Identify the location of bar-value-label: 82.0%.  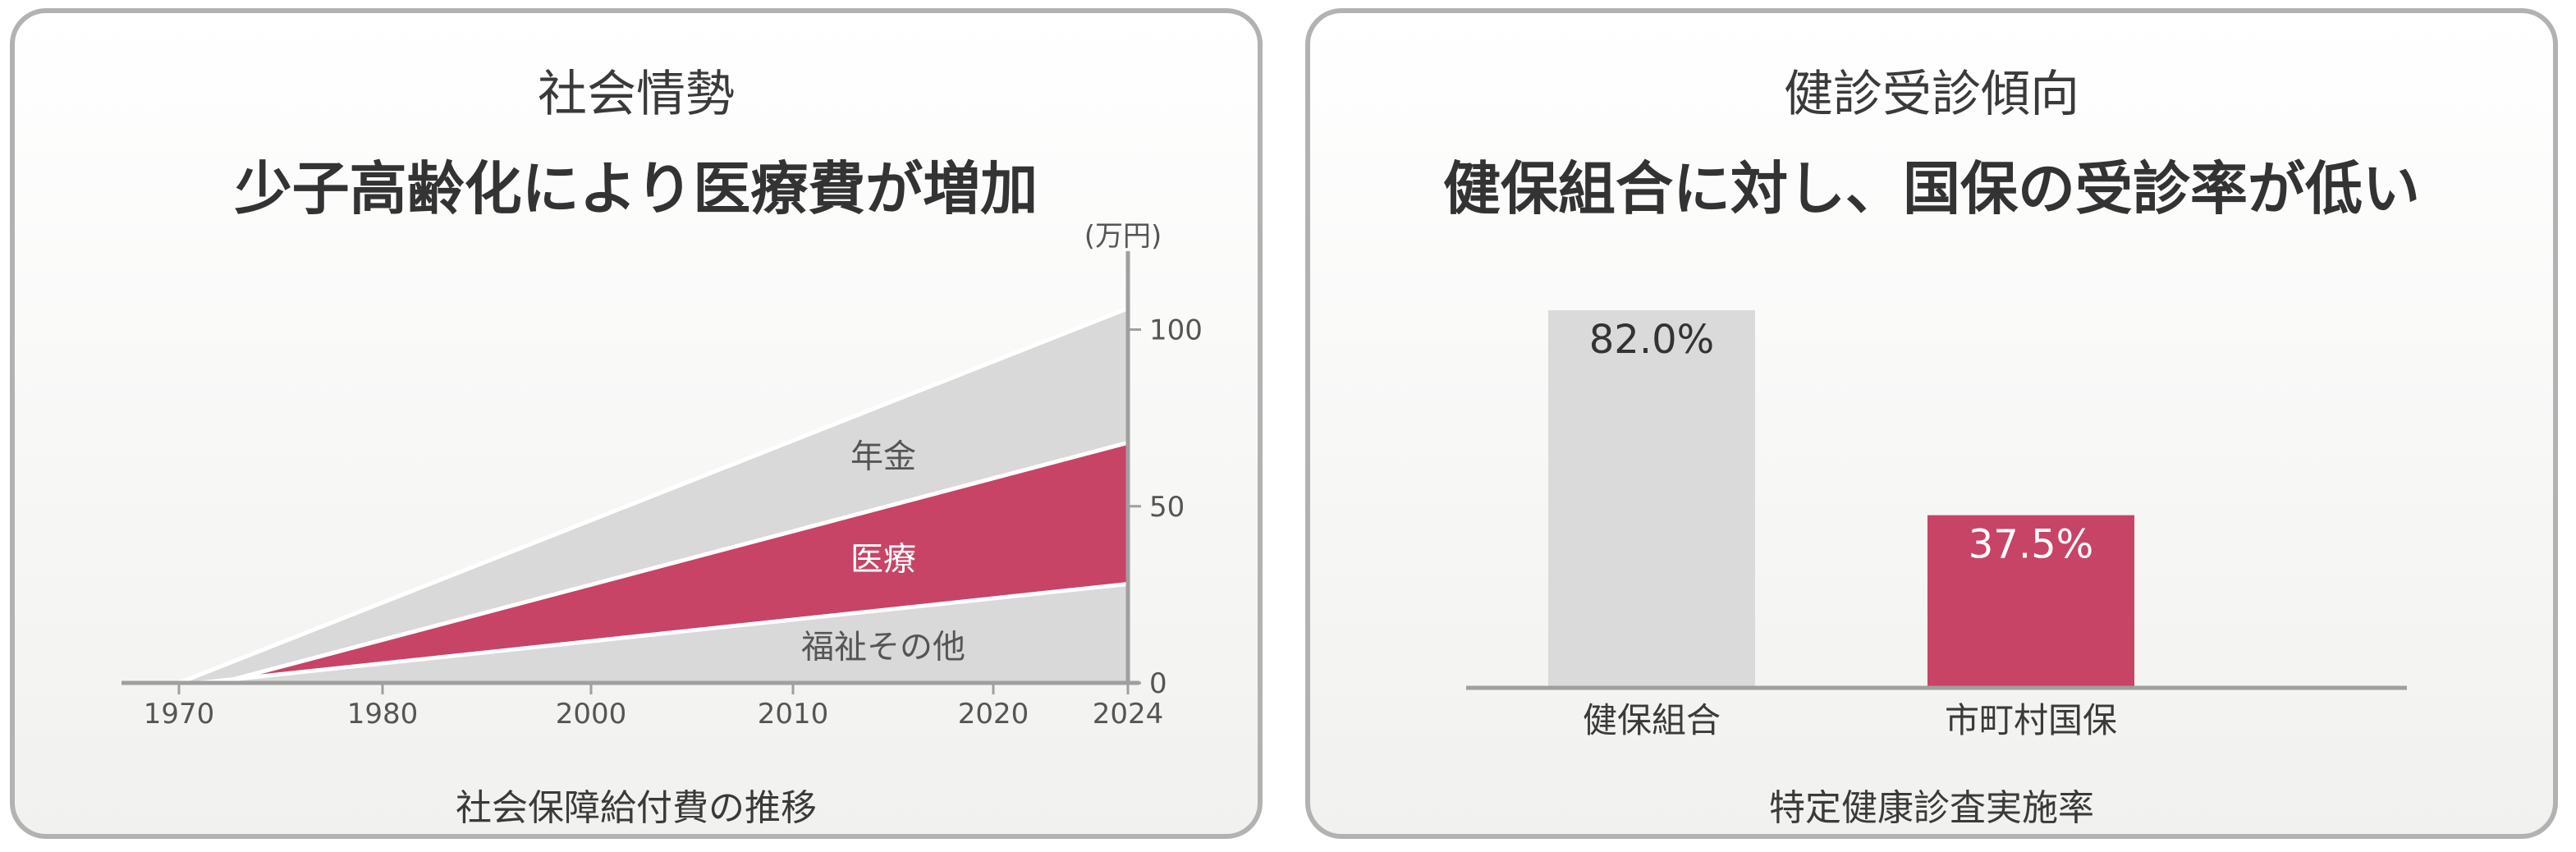
(1652, 340).